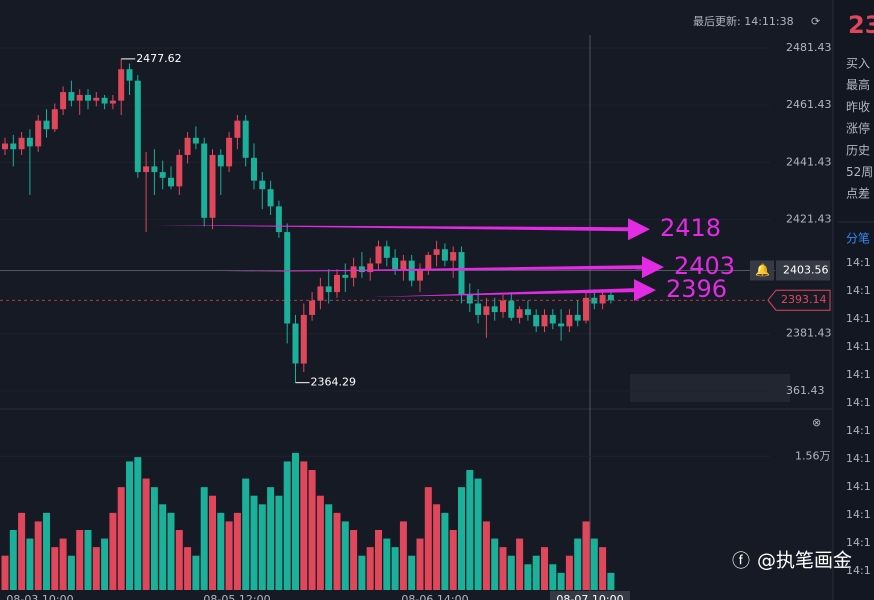 This screenshot has width=874, height=600. I want to click on x-tick-label: 08-03 10:00, so click(39, 596).